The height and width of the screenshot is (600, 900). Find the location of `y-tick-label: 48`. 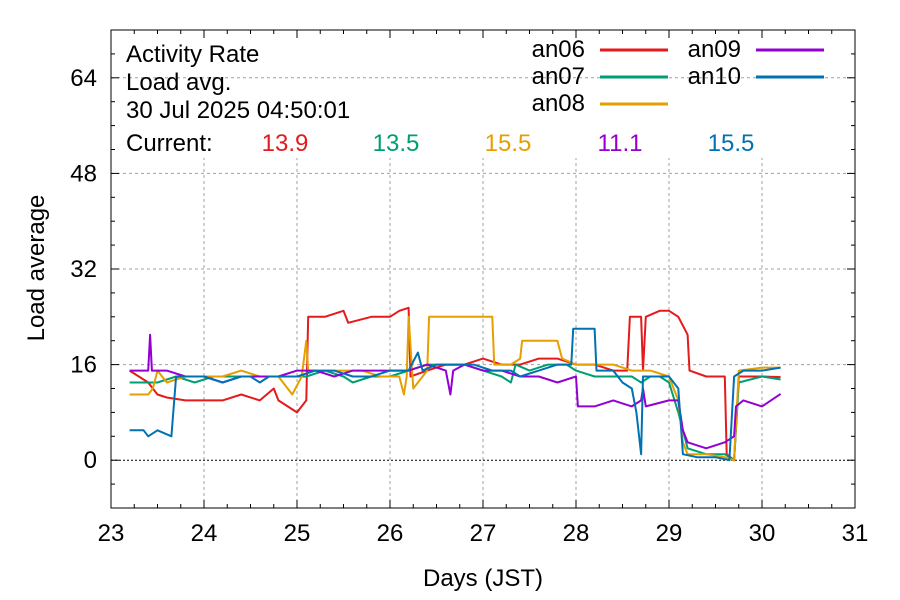

y-tick-label: 48 is located at coordinates (83, 173).